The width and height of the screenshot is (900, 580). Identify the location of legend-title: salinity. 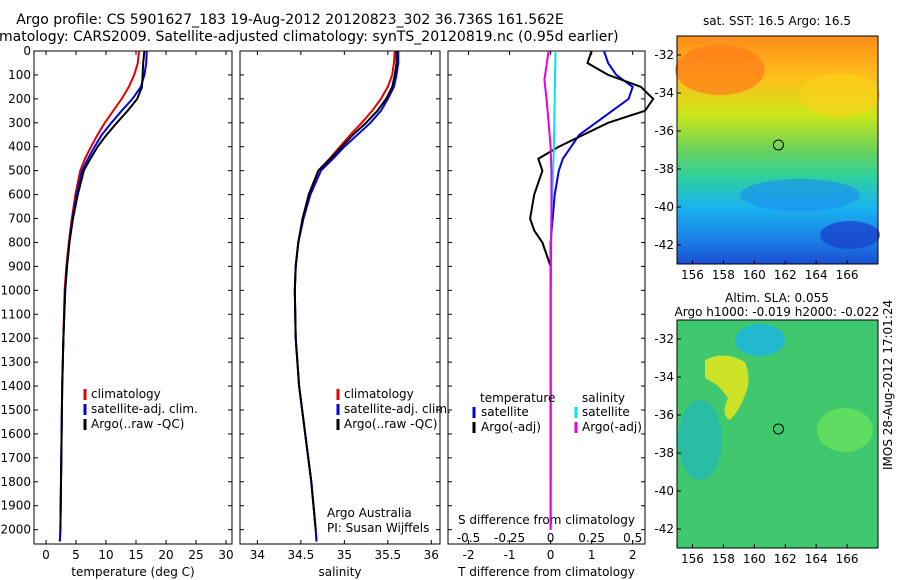
(603, 398).